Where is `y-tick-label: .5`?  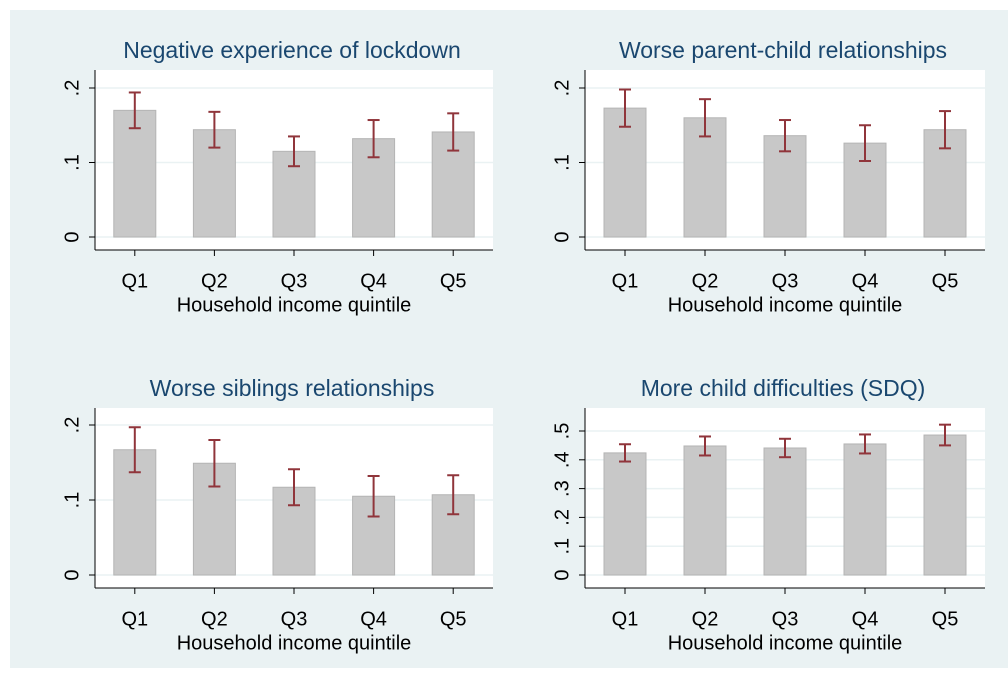
y-tick-label: .5 is located at coordinates (562, 431).